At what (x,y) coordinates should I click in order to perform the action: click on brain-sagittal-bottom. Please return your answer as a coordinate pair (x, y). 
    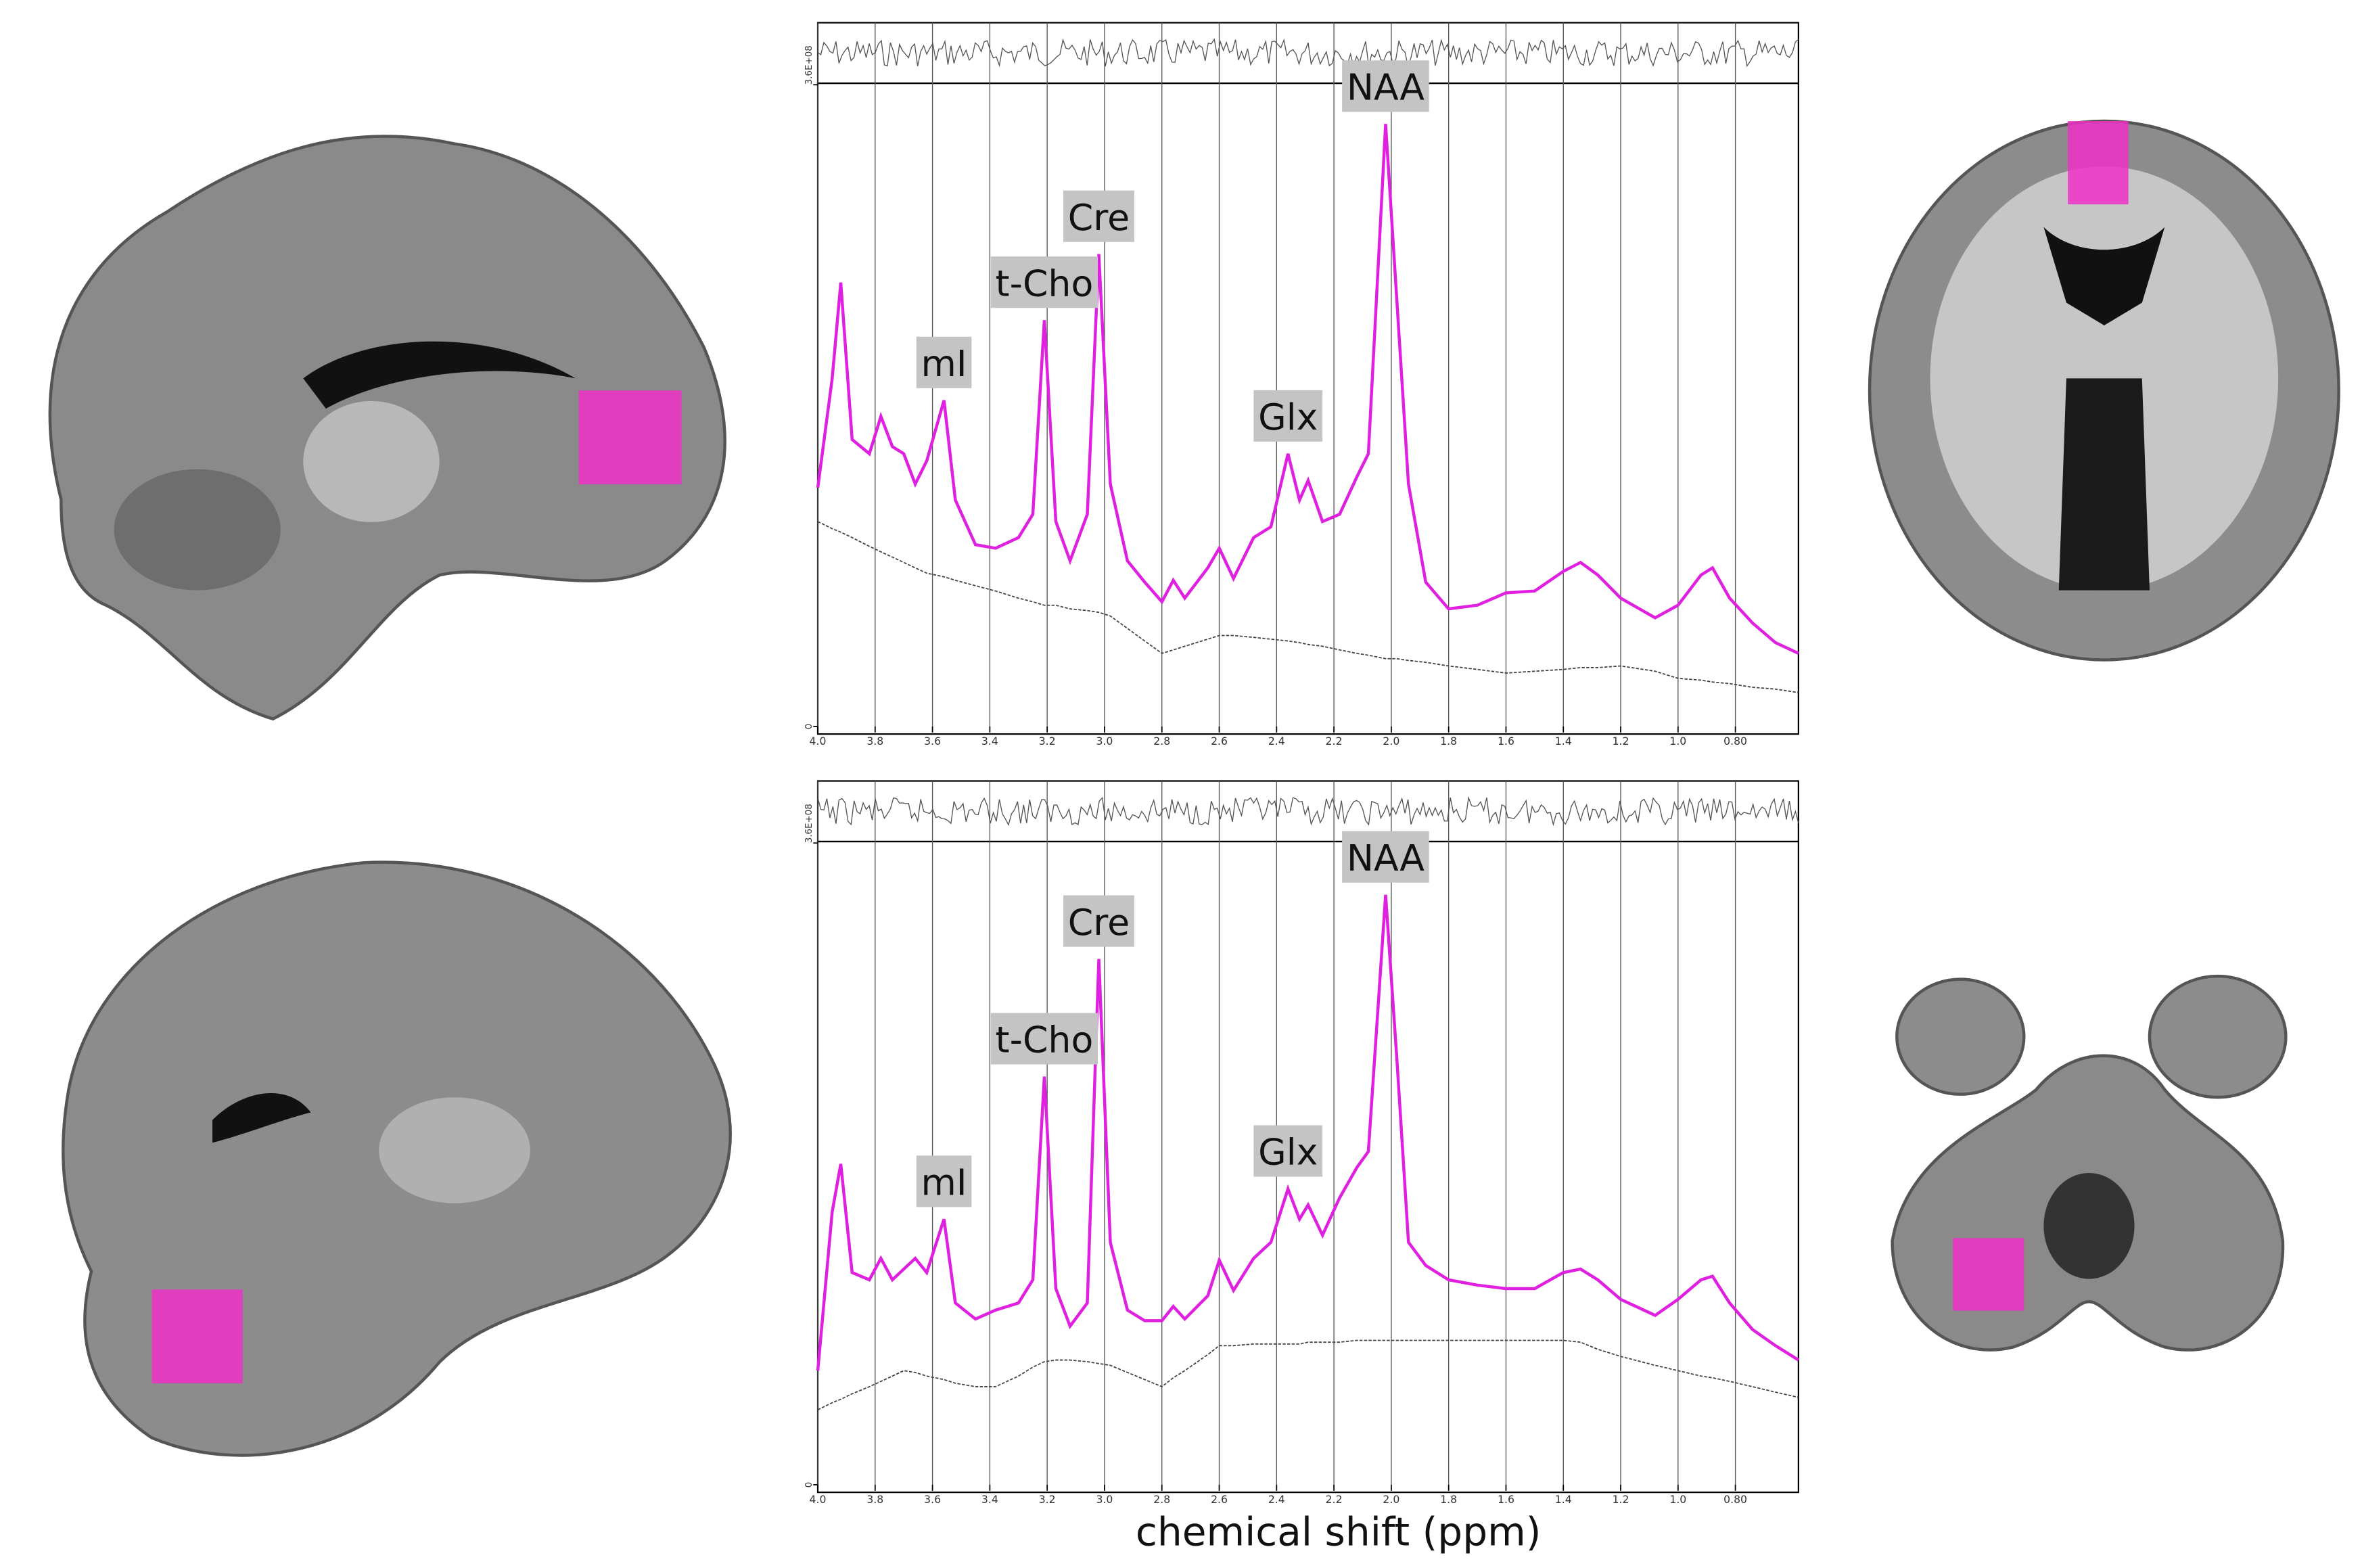
    Looking at the image, I should click on (397, 1159).